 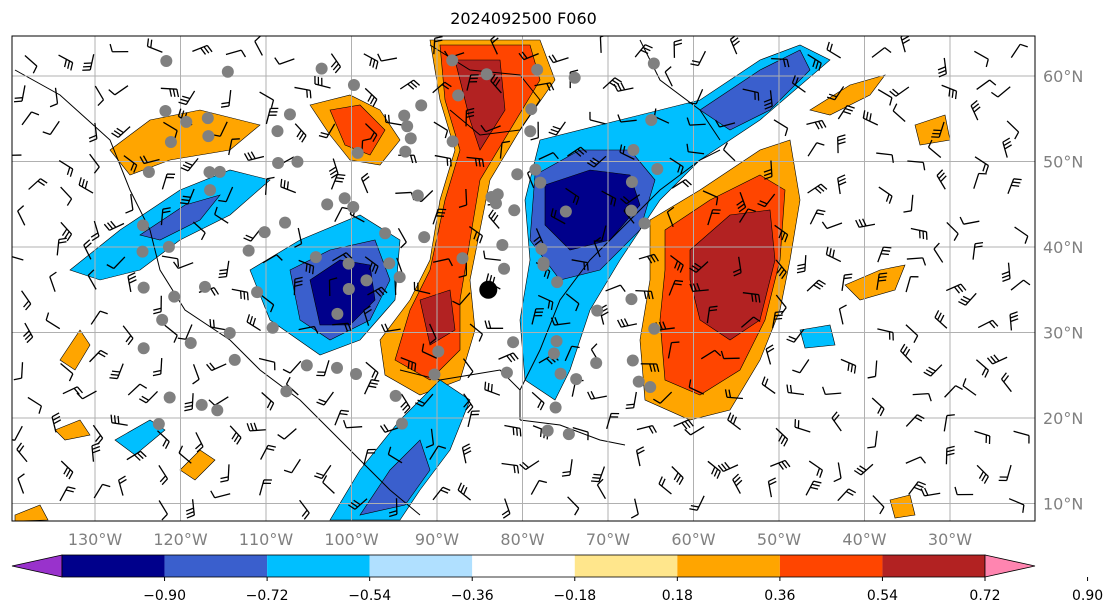 I want to click on colorbar-segment, so click(x=421, y=566).